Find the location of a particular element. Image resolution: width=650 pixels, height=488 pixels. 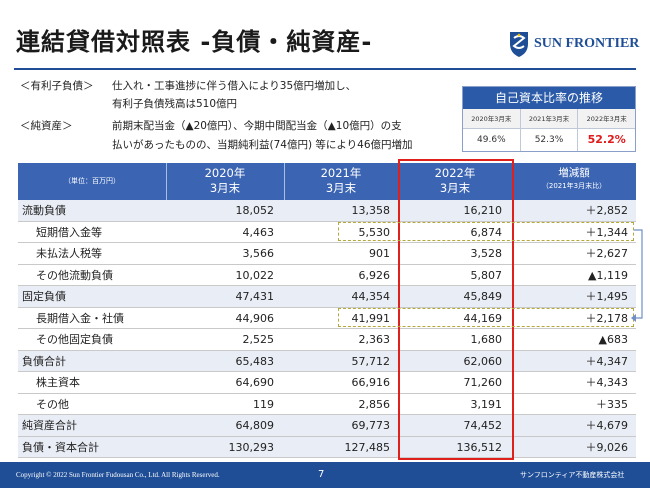

table-row-other-equity: その他 119 2,856 3,191 ＋335 is located at coordinates (327, 404).